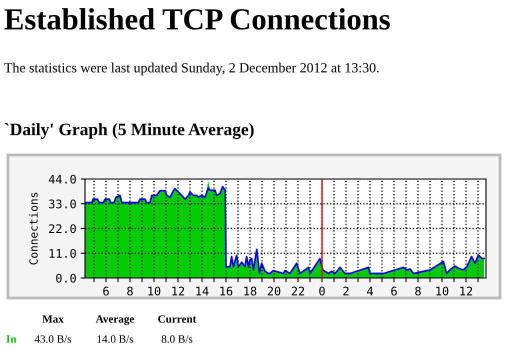 Image resolution: width=523 pixels, height=359 pixels. I want to click on x-tick-label: 22, so click(298, 291).